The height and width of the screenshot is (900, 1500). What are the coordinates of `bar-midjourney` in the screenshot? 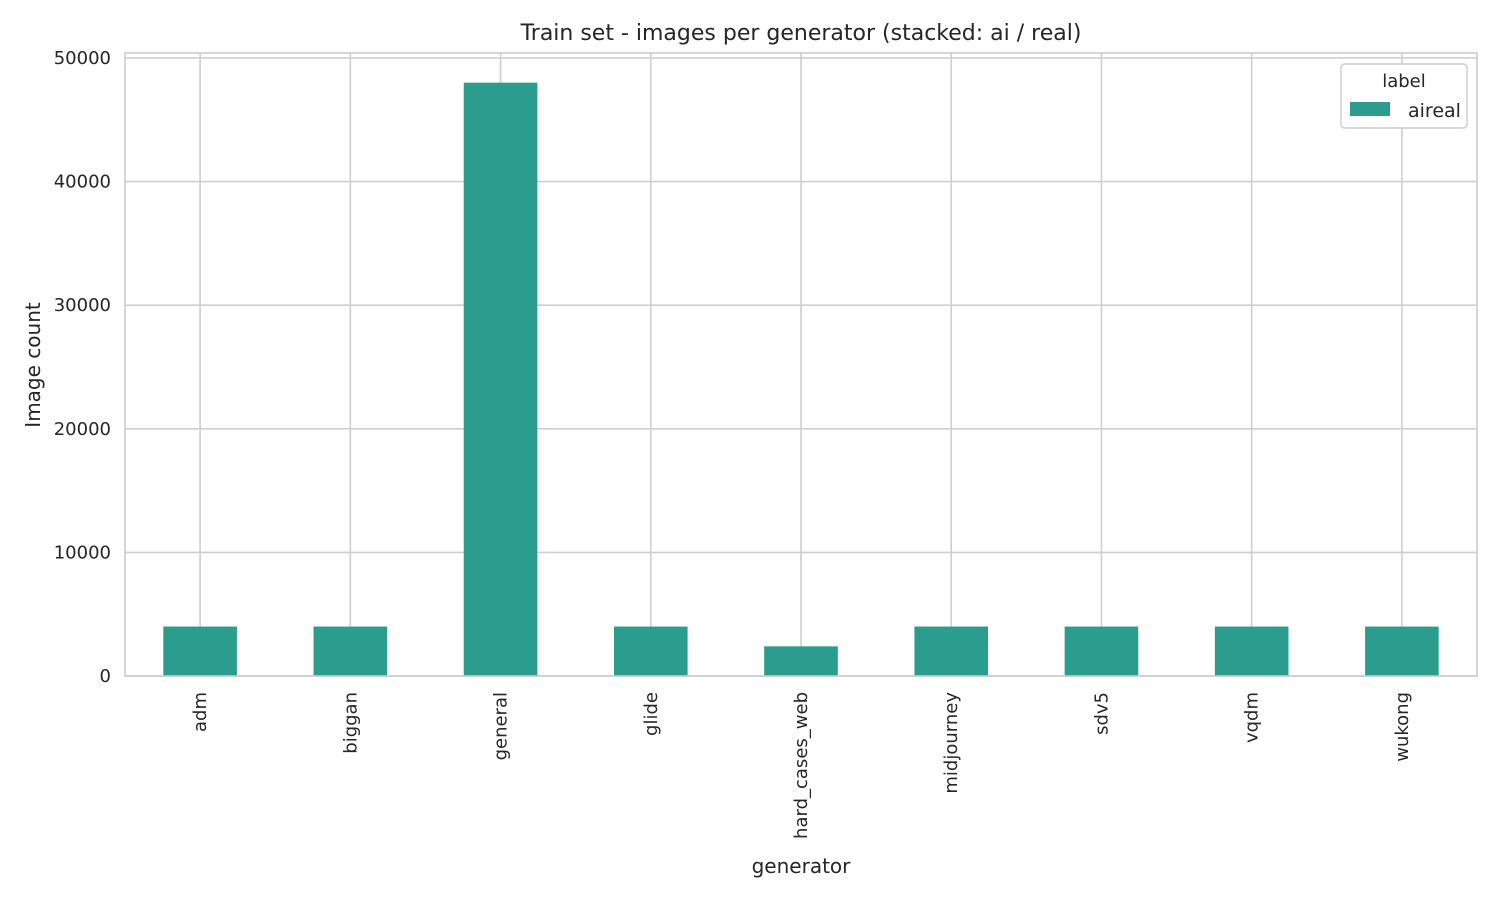 It's located at (951, 651).